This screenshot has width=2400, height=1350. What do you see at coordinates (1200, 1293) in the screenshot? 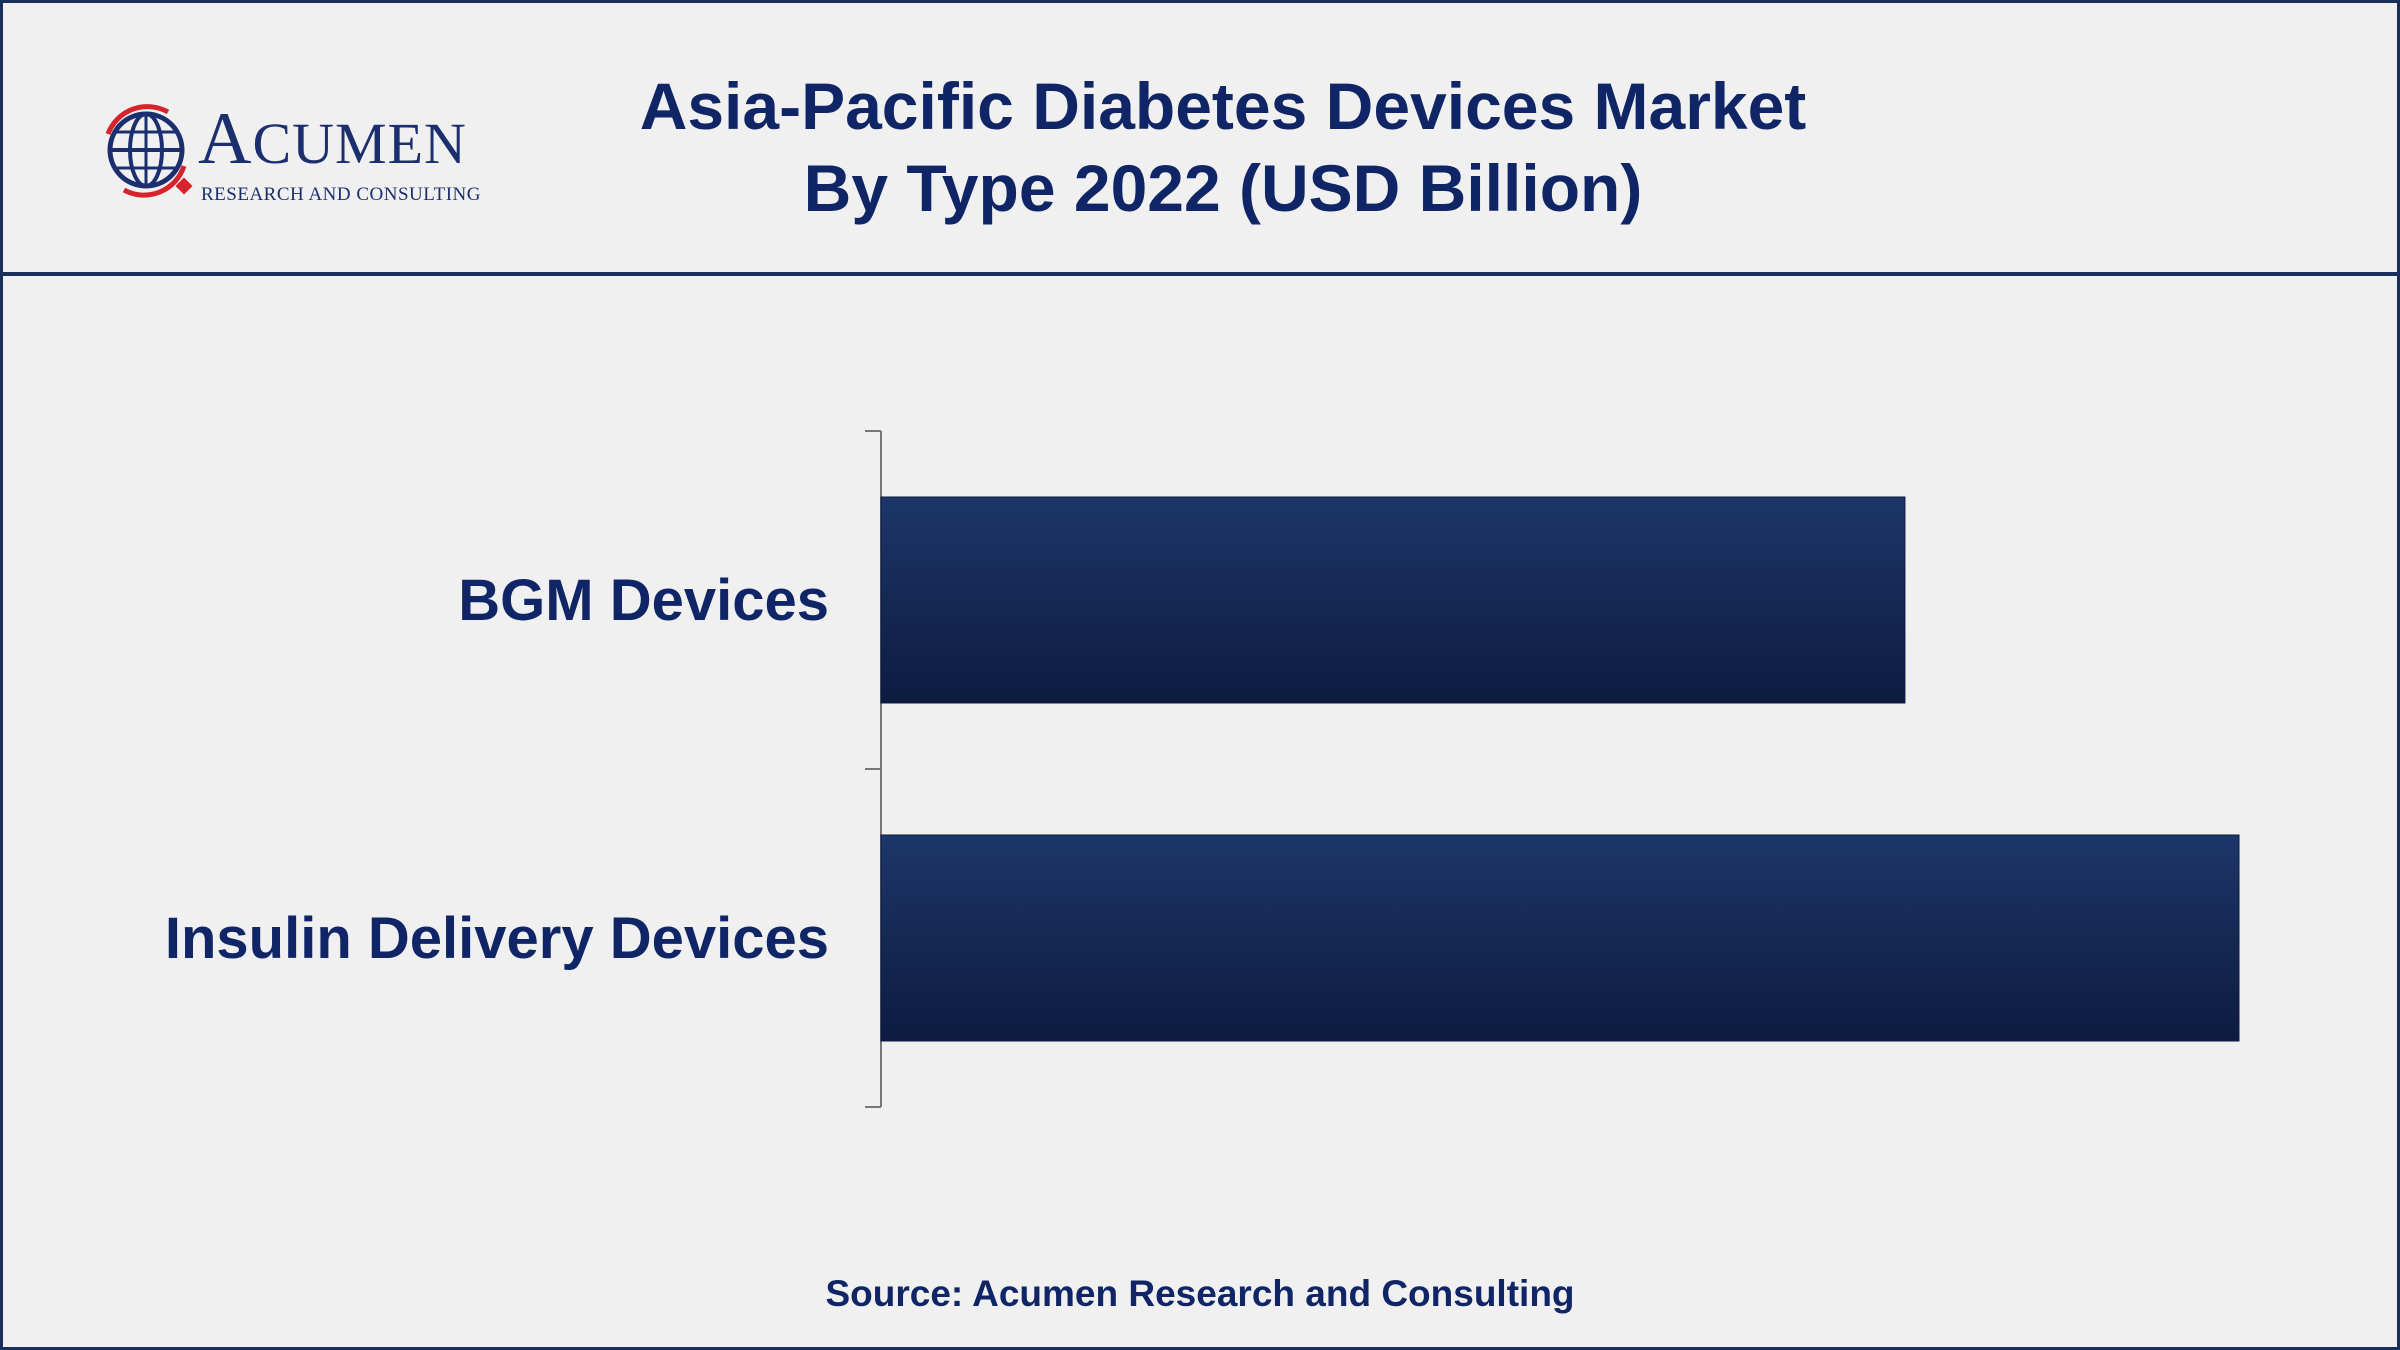
I see `source-note: Source: Acumen Research and Consulting` at bounding box center [1200, 1293].